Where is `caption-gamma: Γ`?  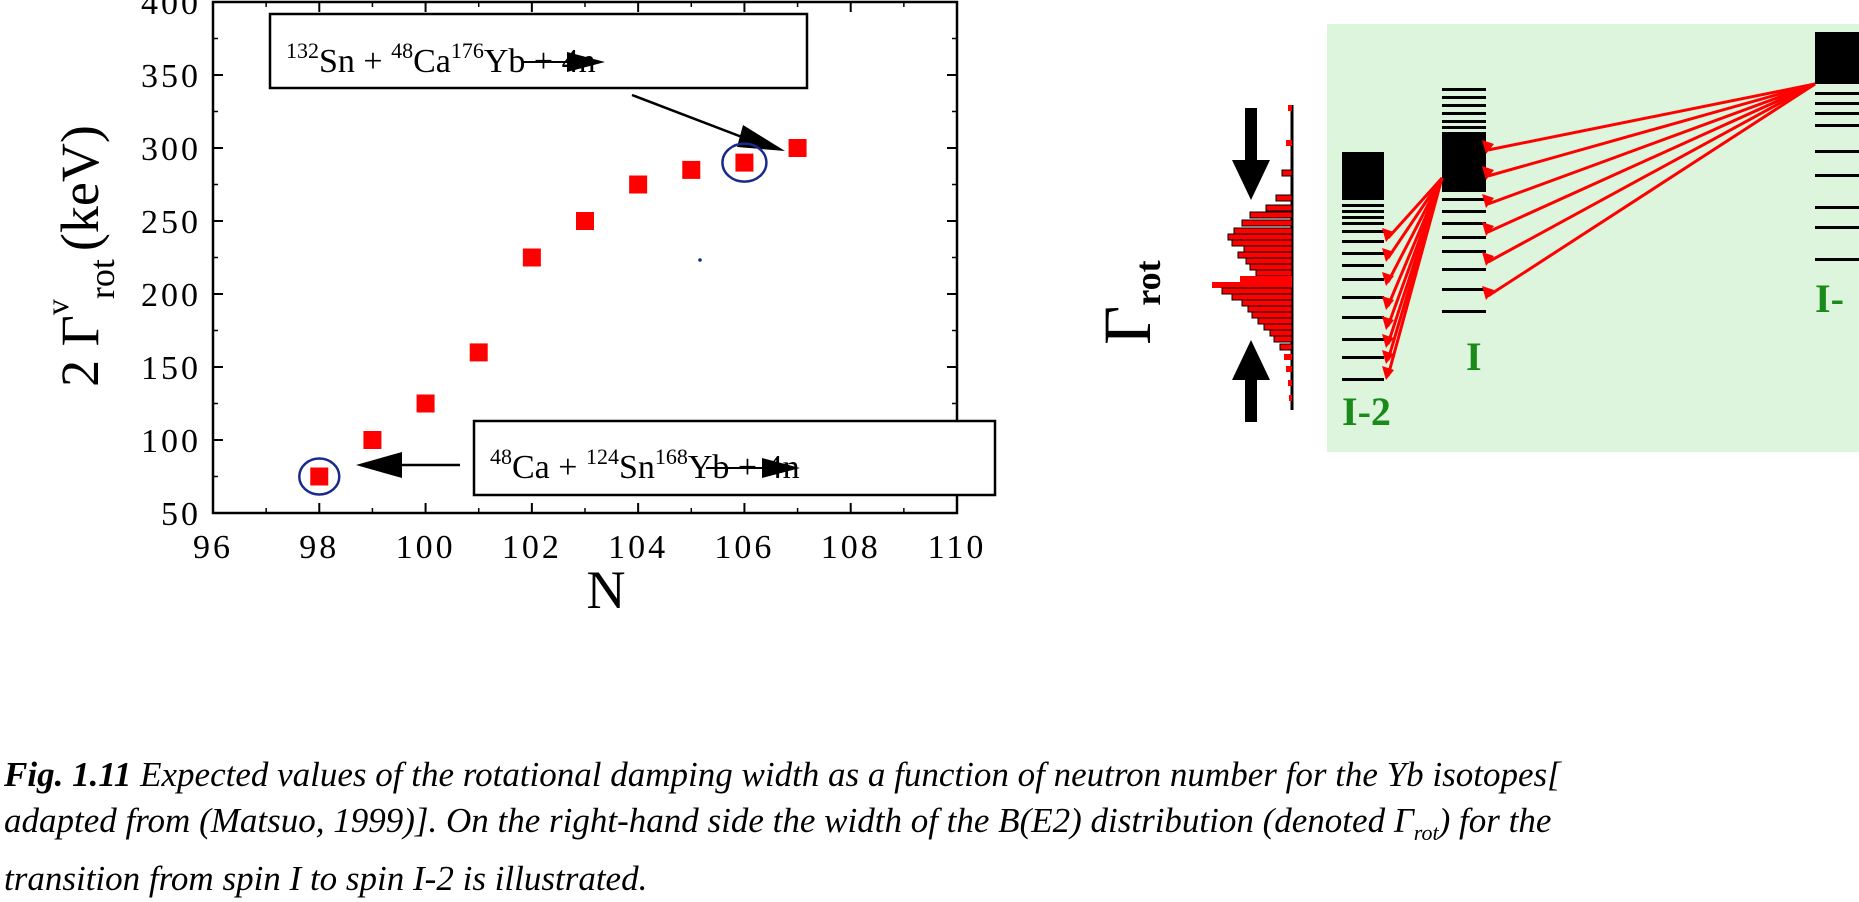 caption-gamma: Γ is located at coordinates (1403, 820).